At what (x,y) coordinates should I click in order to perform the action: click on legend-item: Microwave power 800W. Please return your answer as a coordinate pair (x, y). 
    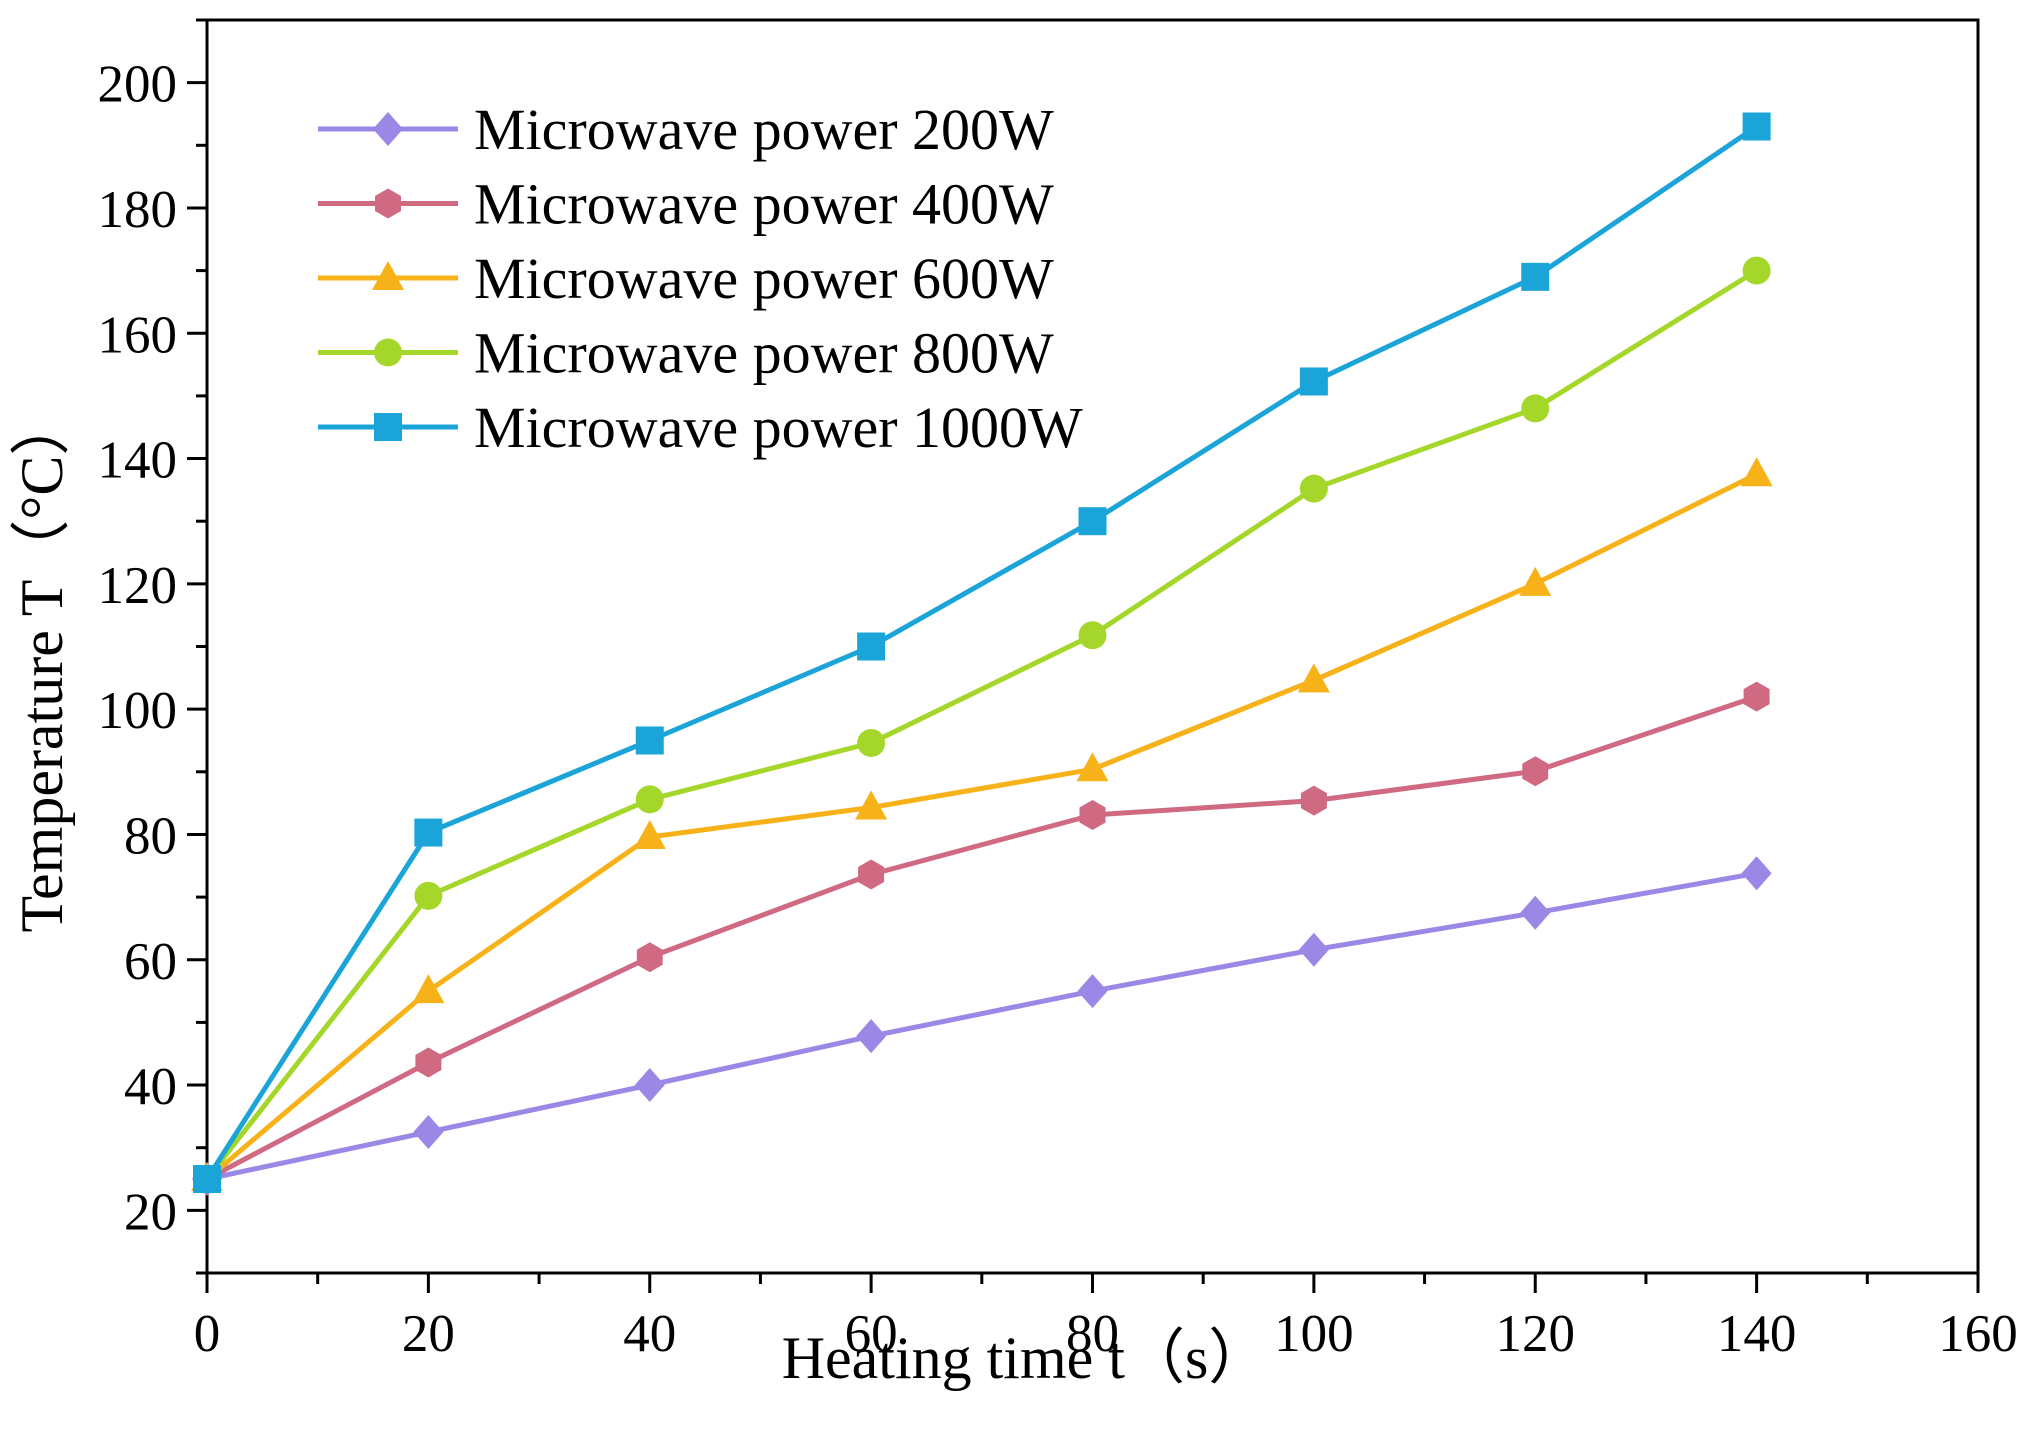
    Looking at the image, I should click on (686, 353).